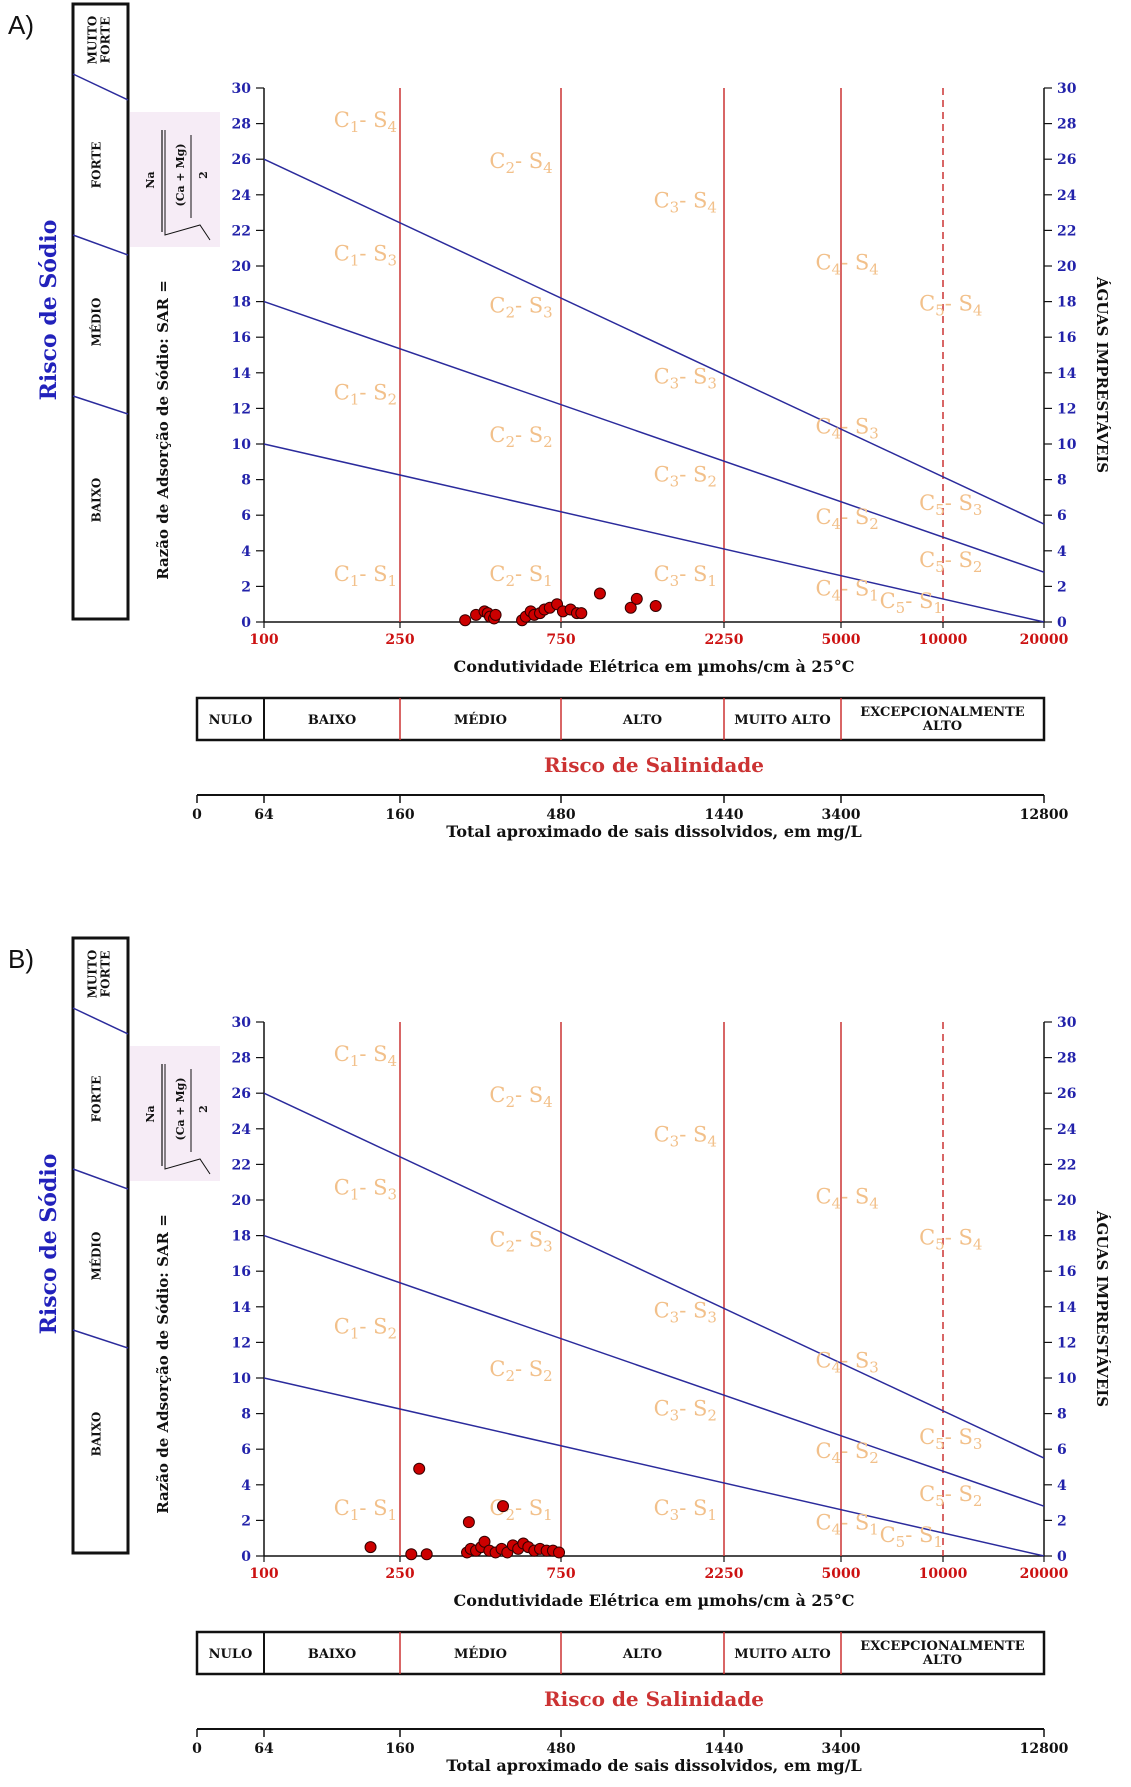 This screenshot has width=1131, height=1787. Describe the element at coordinates (1044, 1749) in the screenshot. I see `tds-tick-label: 12800` at that location.